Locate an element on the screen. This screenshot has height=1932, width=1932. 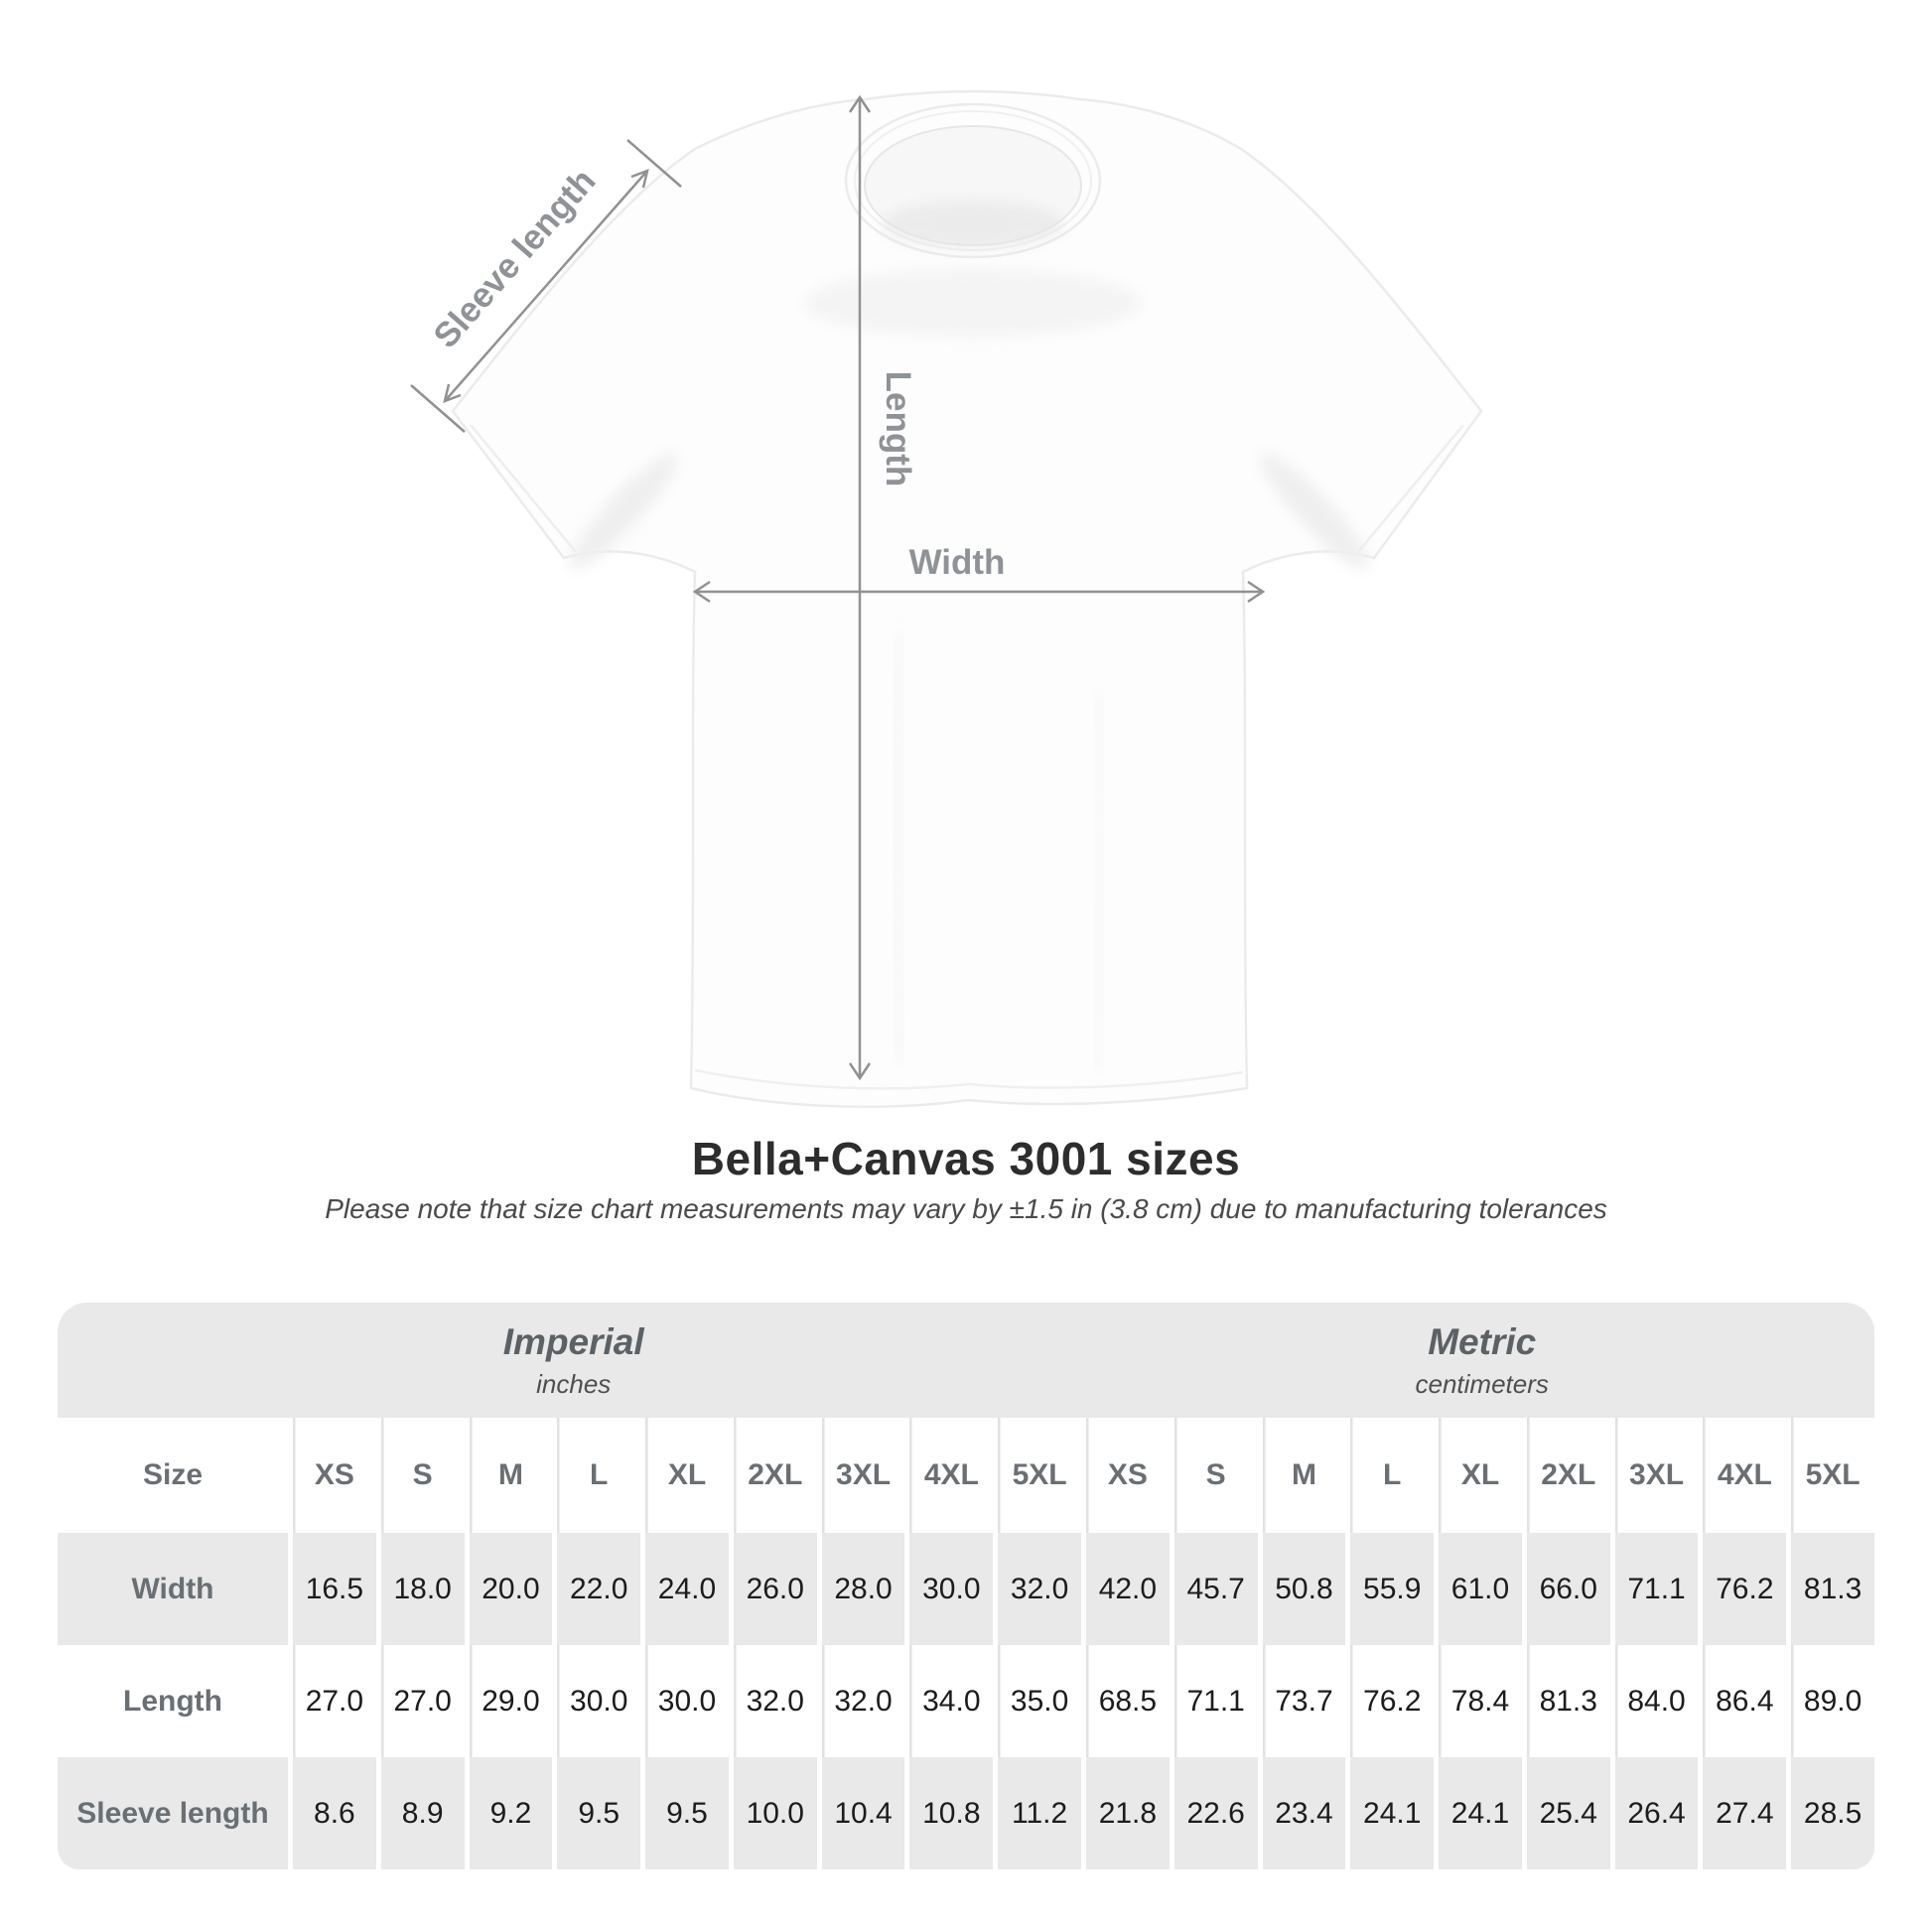
sleeve-arrowhead-bottom is located at coordinates (452, 393).